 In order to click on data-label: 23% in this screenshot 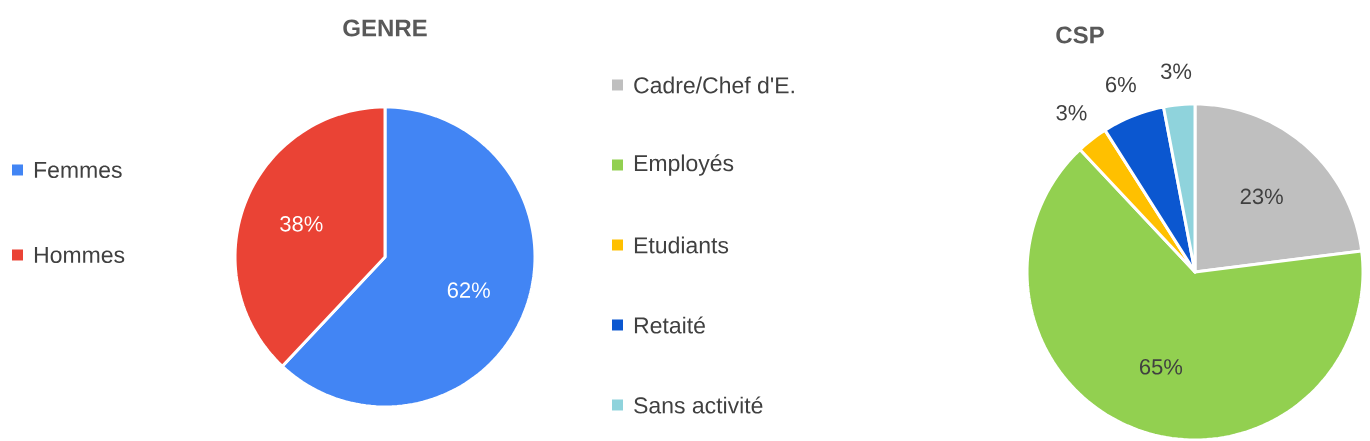, I will do `click(1261, 196)`.